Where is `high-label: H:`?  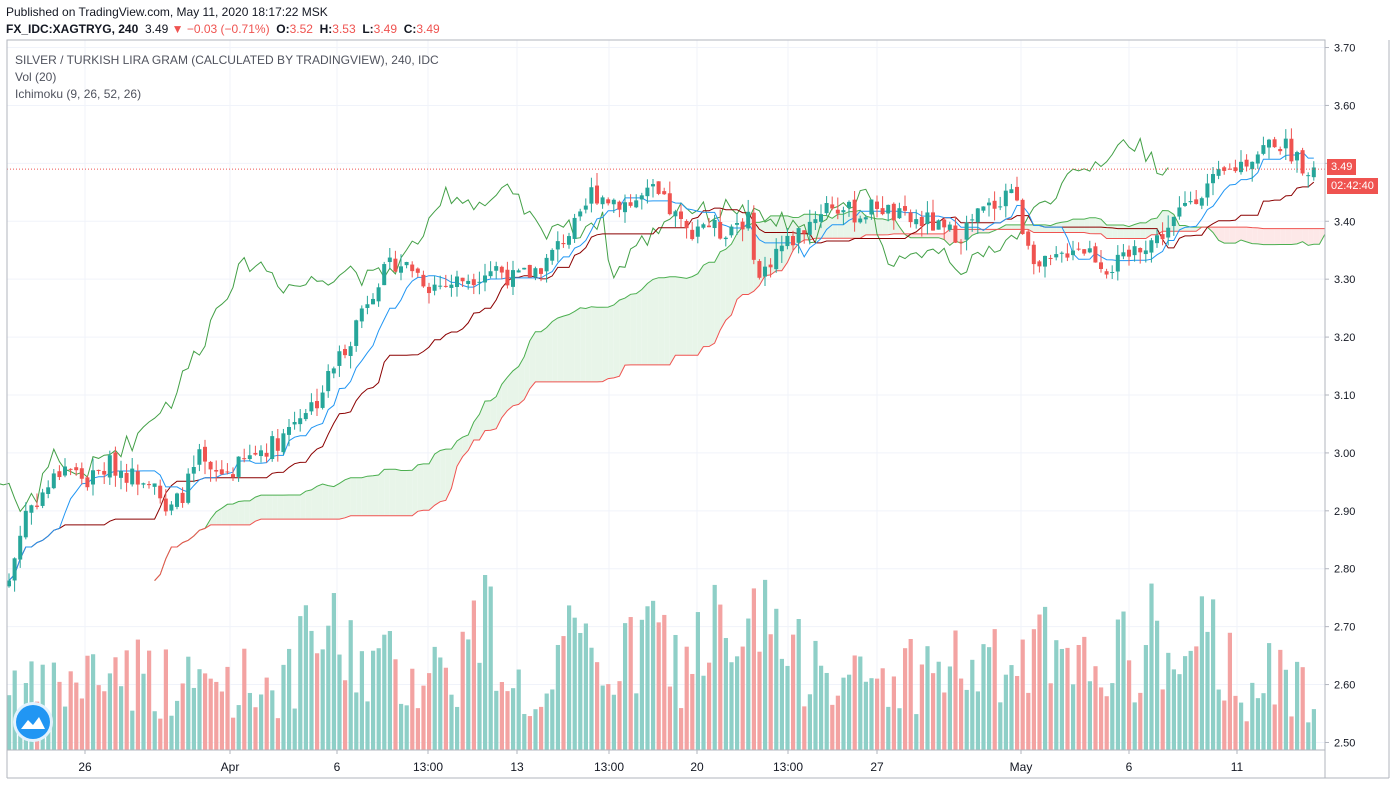
high-label: H: is located at coordinates (326, 29).